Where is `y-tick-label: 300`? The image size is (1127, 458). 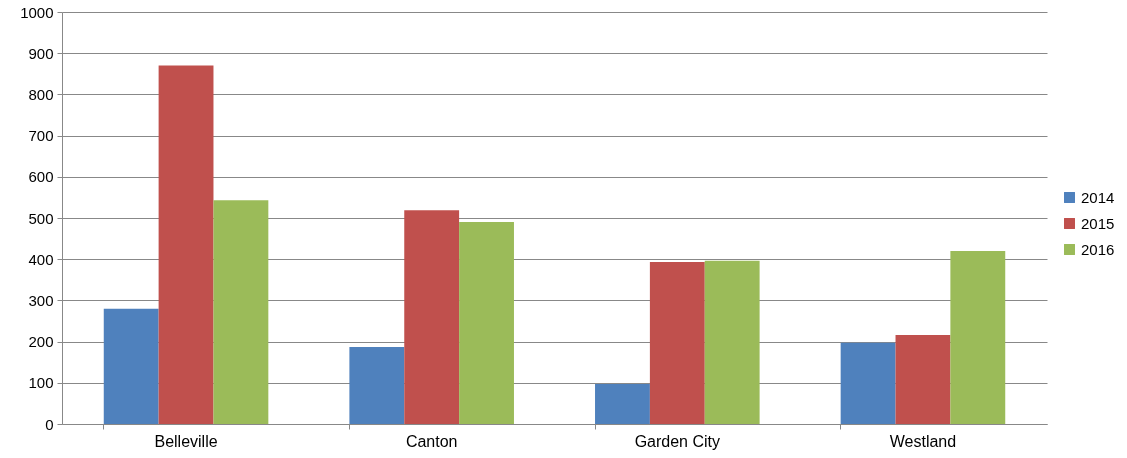 y-tick-label: 300 is located at coordinates (41, 300).